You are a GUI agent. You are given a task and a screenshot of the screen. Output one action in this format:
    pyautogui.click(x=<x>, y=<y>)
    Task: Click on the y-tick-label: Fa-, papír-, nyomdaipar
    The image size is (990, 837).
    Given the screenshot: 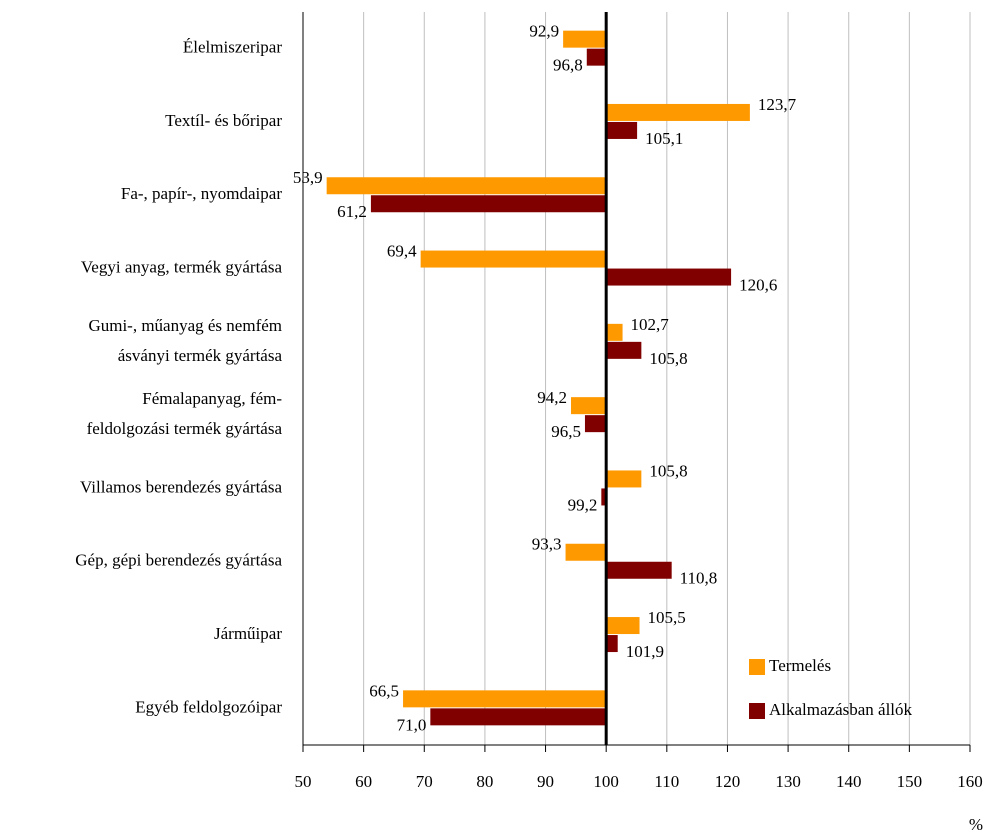 What is the action you would take?
    pyautogui.click(x=201, y=193)
    